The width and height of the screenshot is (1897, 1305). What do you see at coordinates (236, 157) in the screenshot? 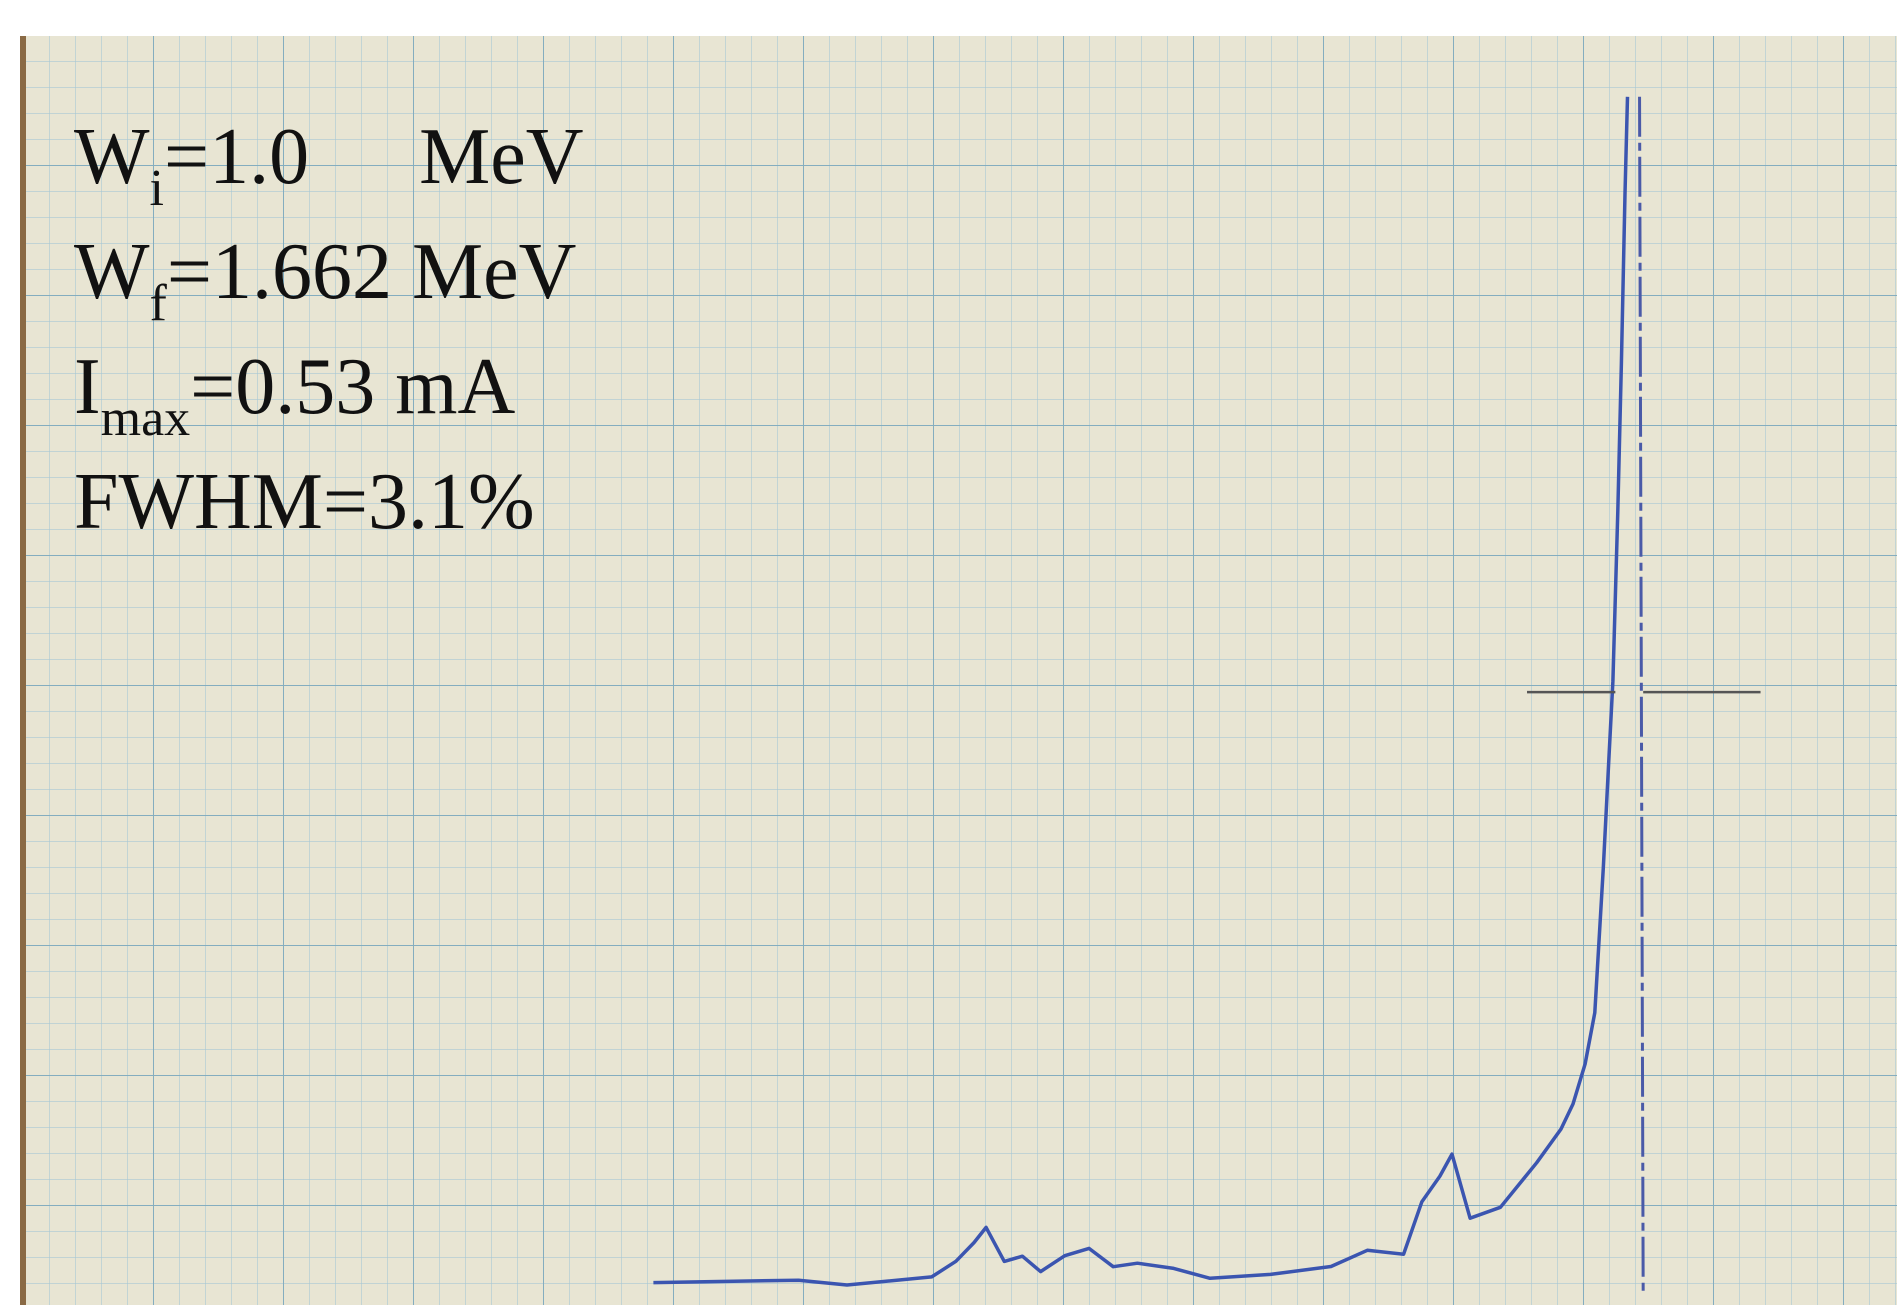
I see `annotation-text: =1.0` at bounding box center [236, 157].